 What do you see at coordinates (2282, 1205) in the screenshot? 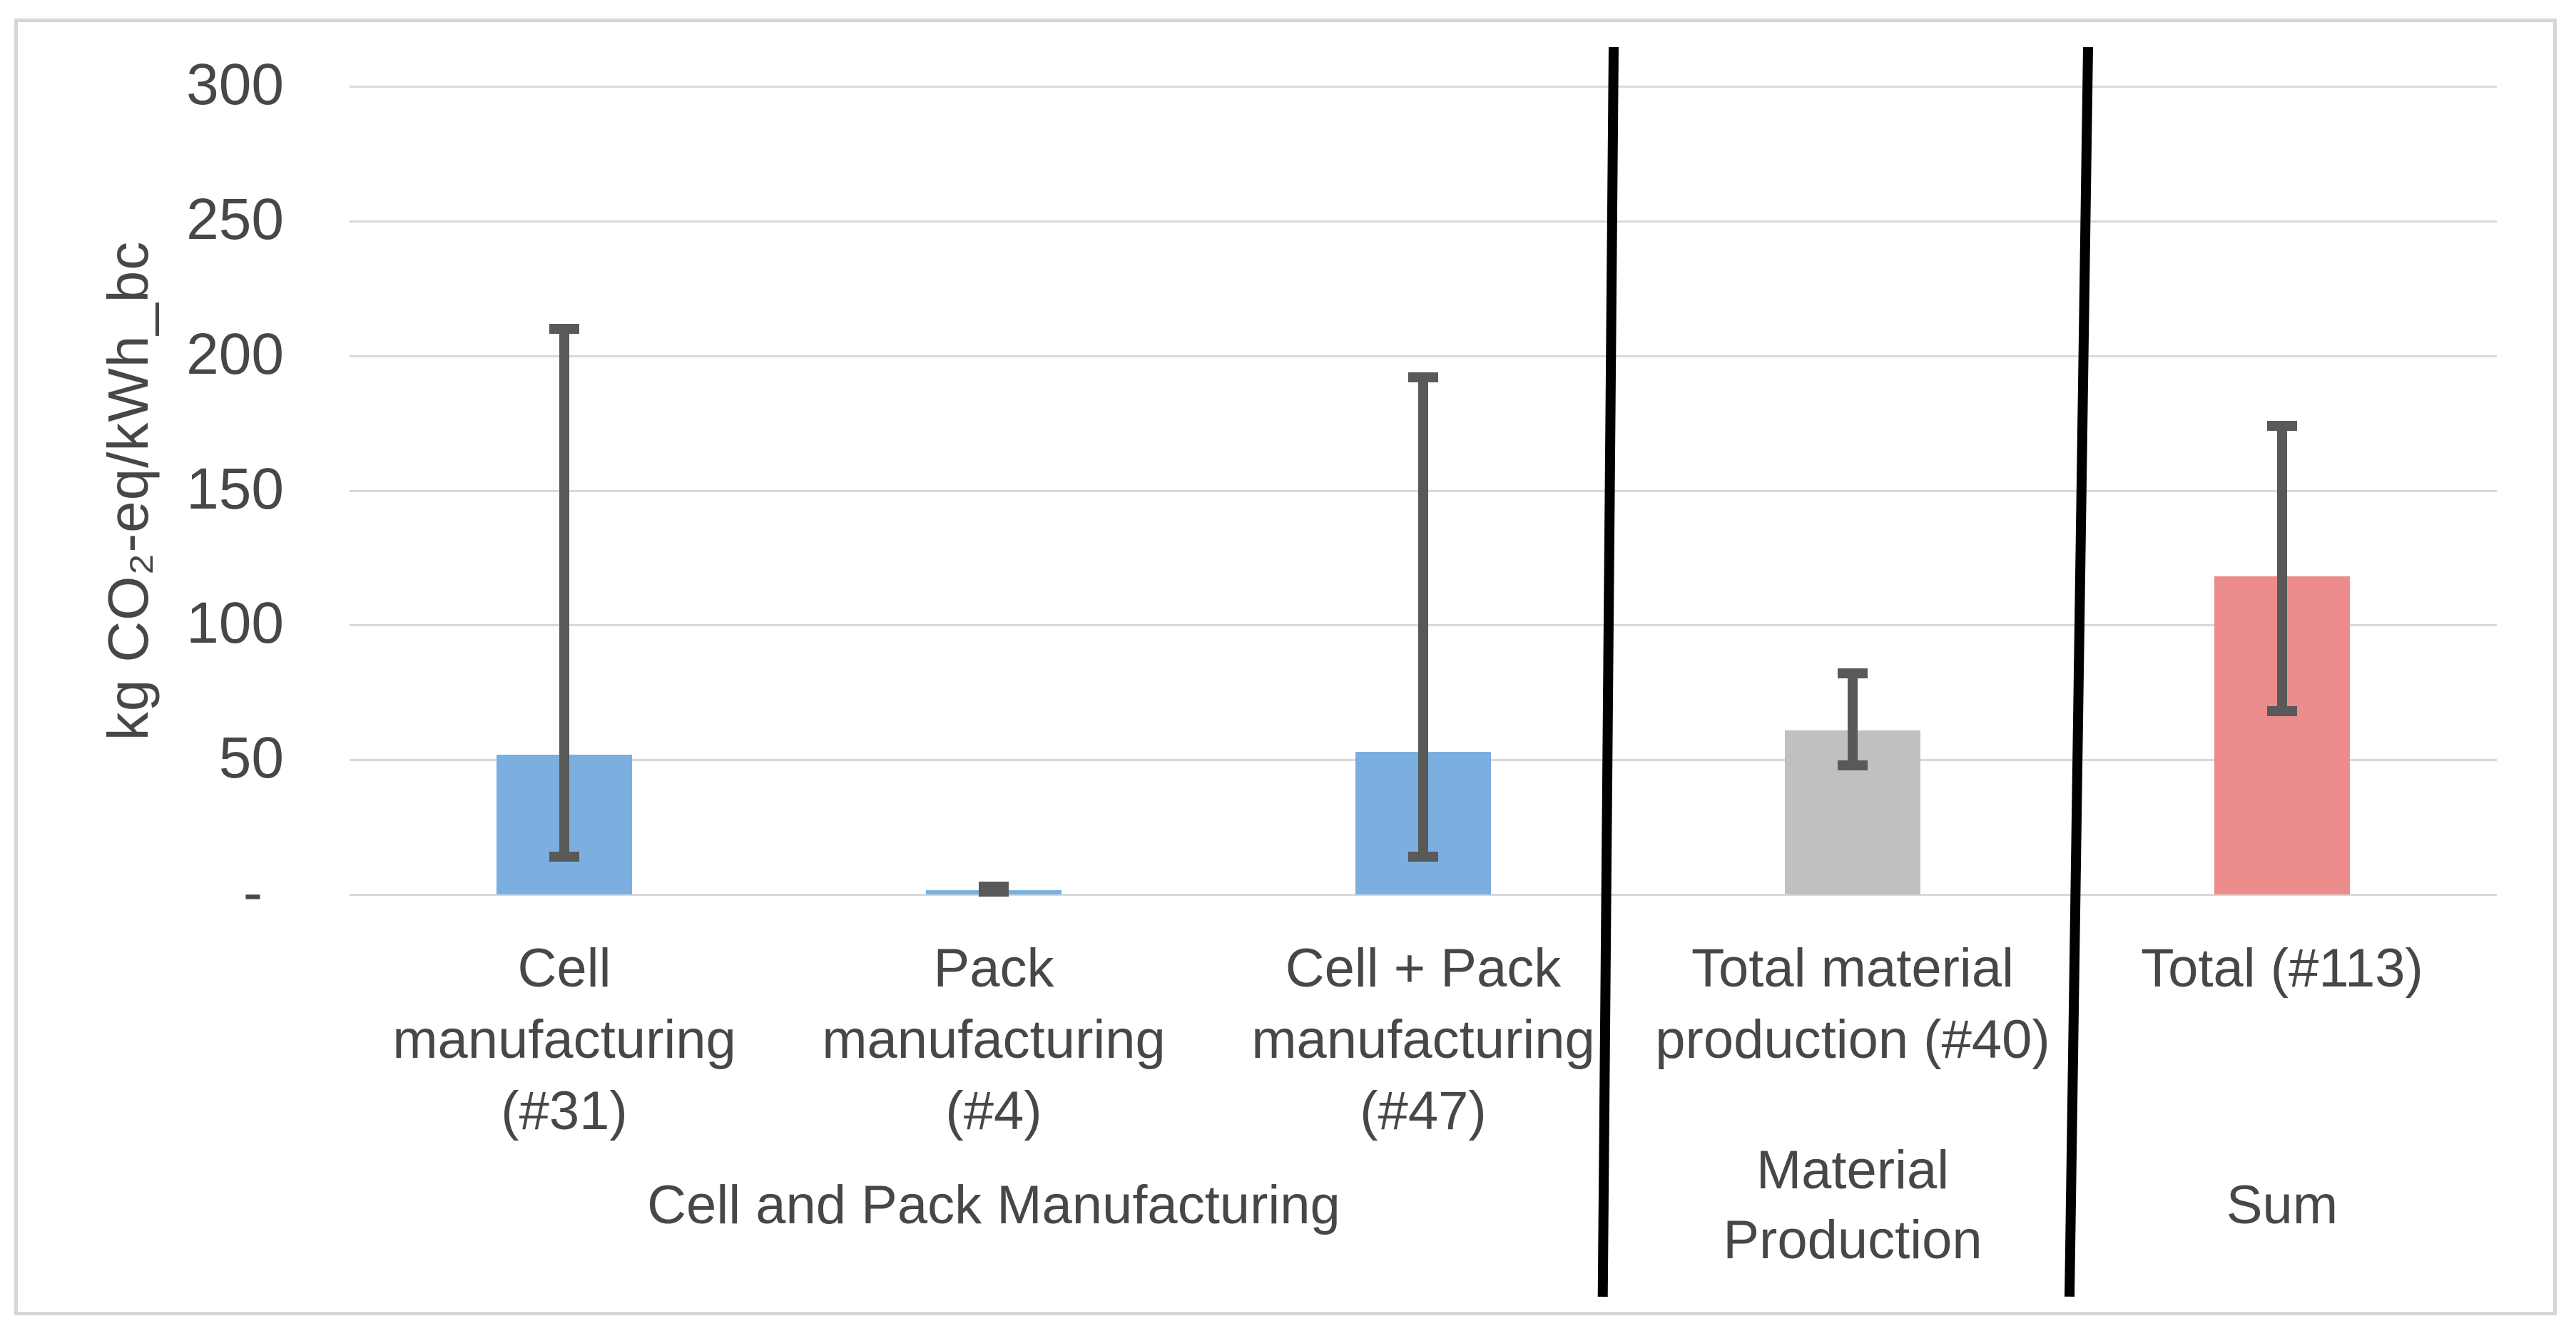
I see `group-label-3: Sum` at bounding box center [2282, 1205].